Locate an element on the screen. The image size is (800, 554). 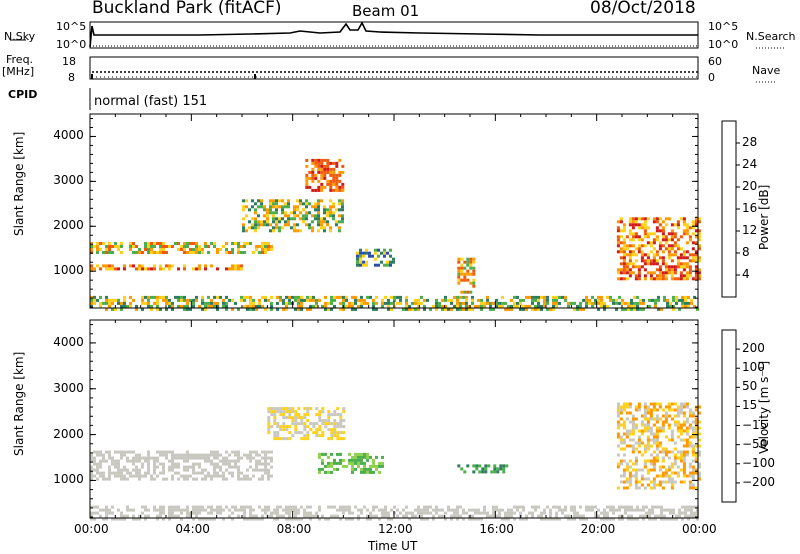
power-colorbar-tick-label: 20 is located at coordinates (750, 186).